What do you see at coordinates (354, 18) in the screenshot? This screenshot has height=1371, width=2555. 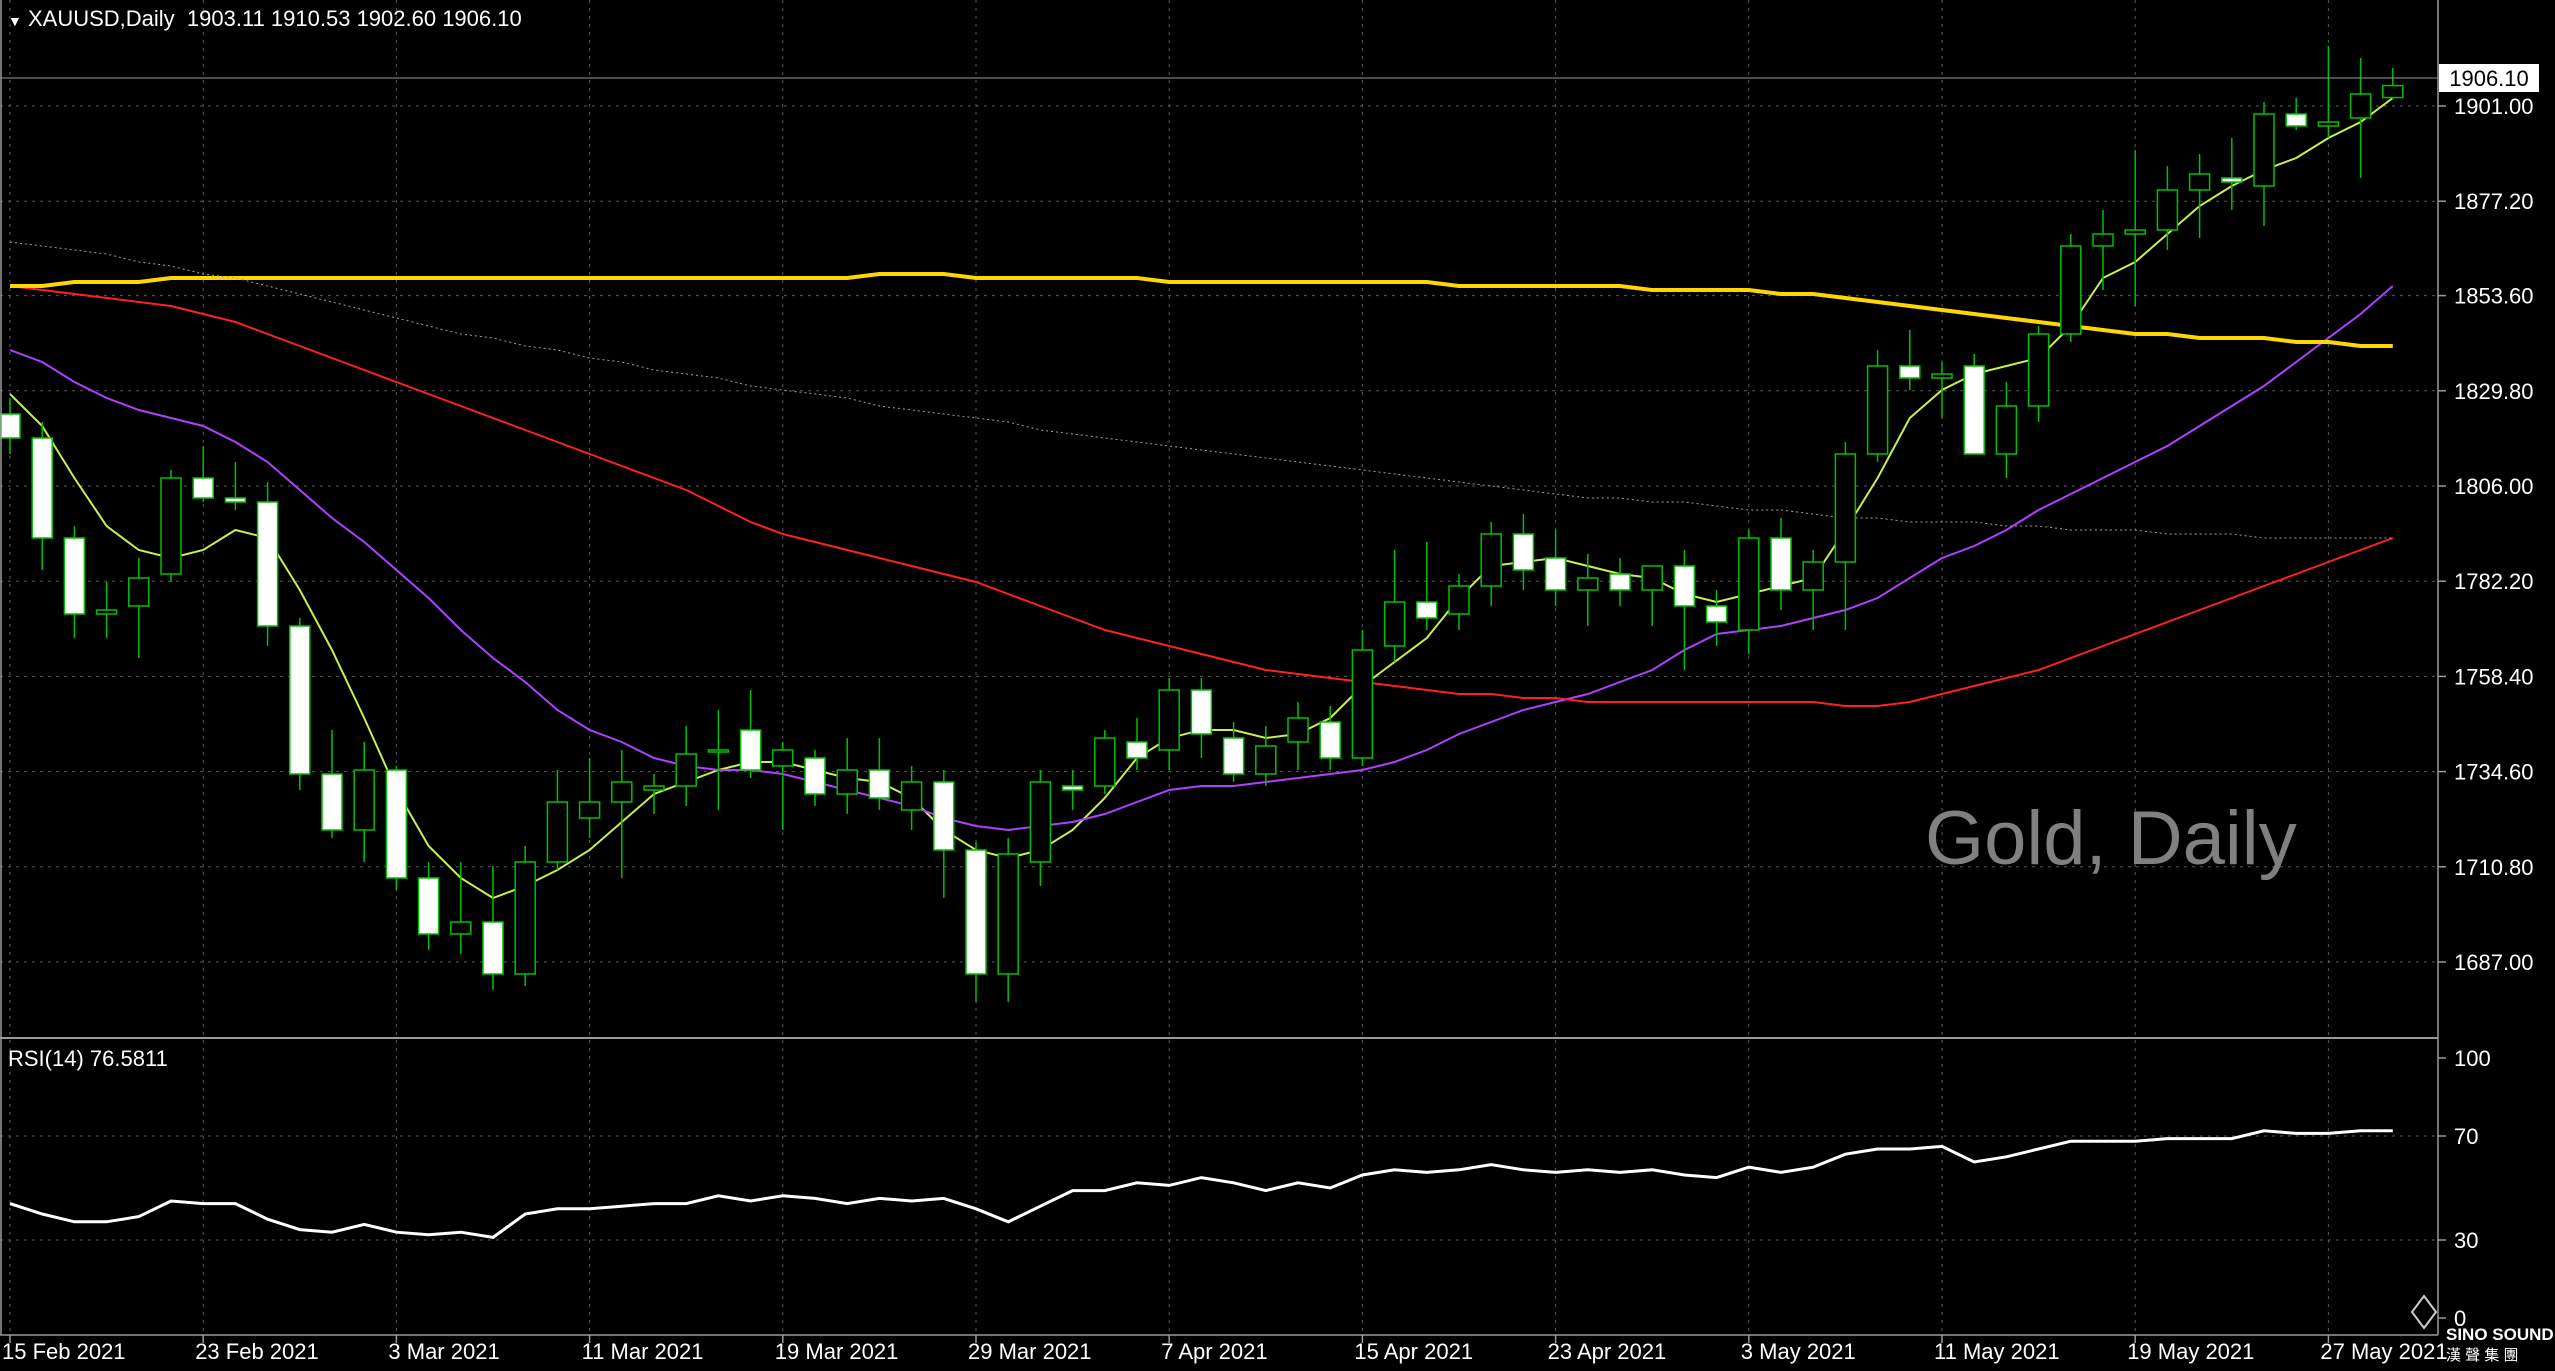 I see `header-ohlc: 1903.11 1910.53 1902.60 1906.10` at bounding box center [354, 18].